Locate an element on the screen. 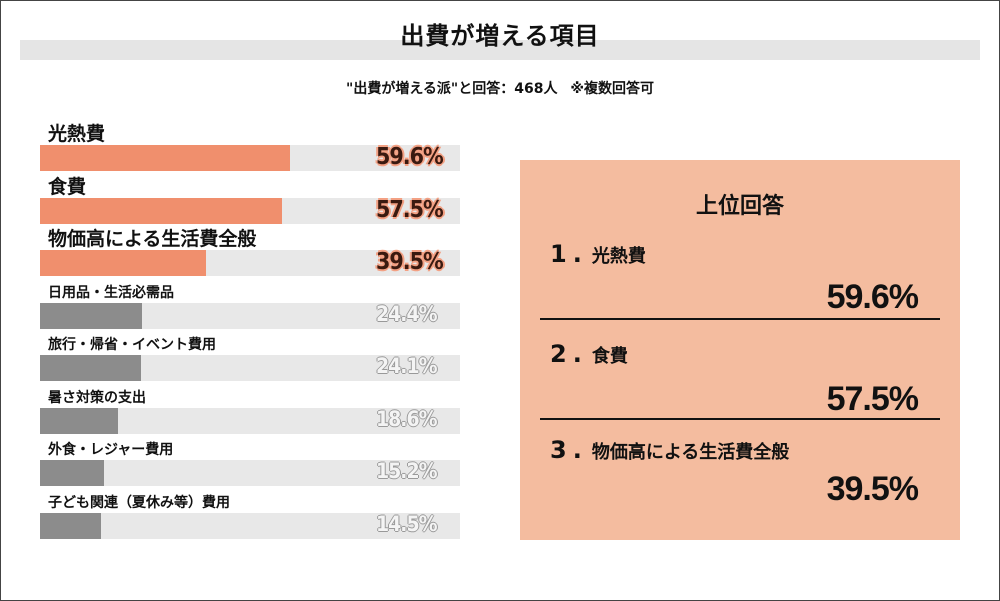 Image resolution: width=1000 pixels, height=601 pixels. rank-number: 1 is located at coordinates (558, 254).